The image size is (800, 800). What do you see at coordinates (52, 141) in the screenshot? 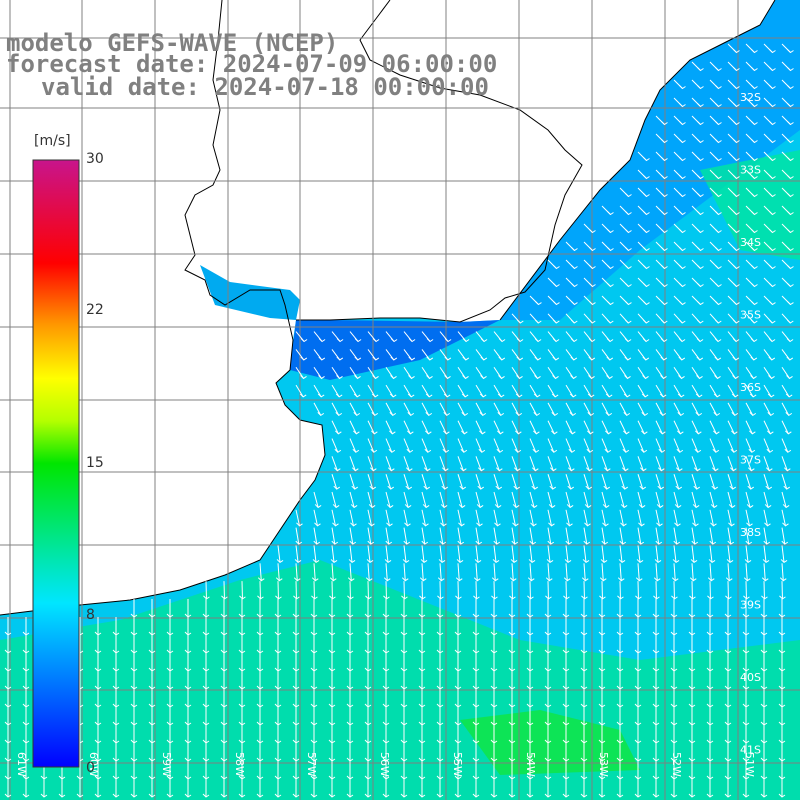
I see `colorbar-unit: [m/s]` at bounding box center [52, 141].